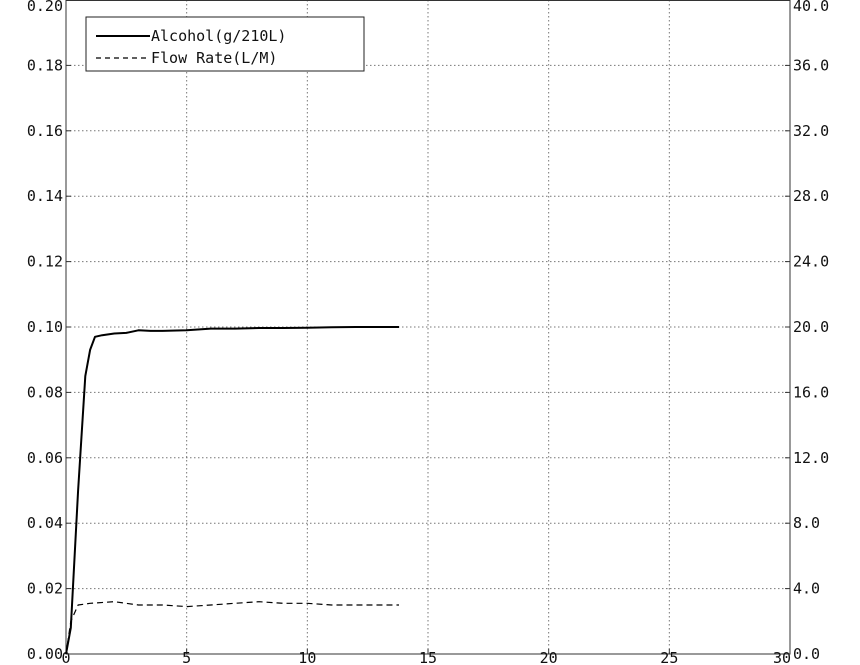  What do you see at coordinates (806, 654) in the screenshot?
I see `y2-tick-label: 0.0` at bounding box center [806, 654].